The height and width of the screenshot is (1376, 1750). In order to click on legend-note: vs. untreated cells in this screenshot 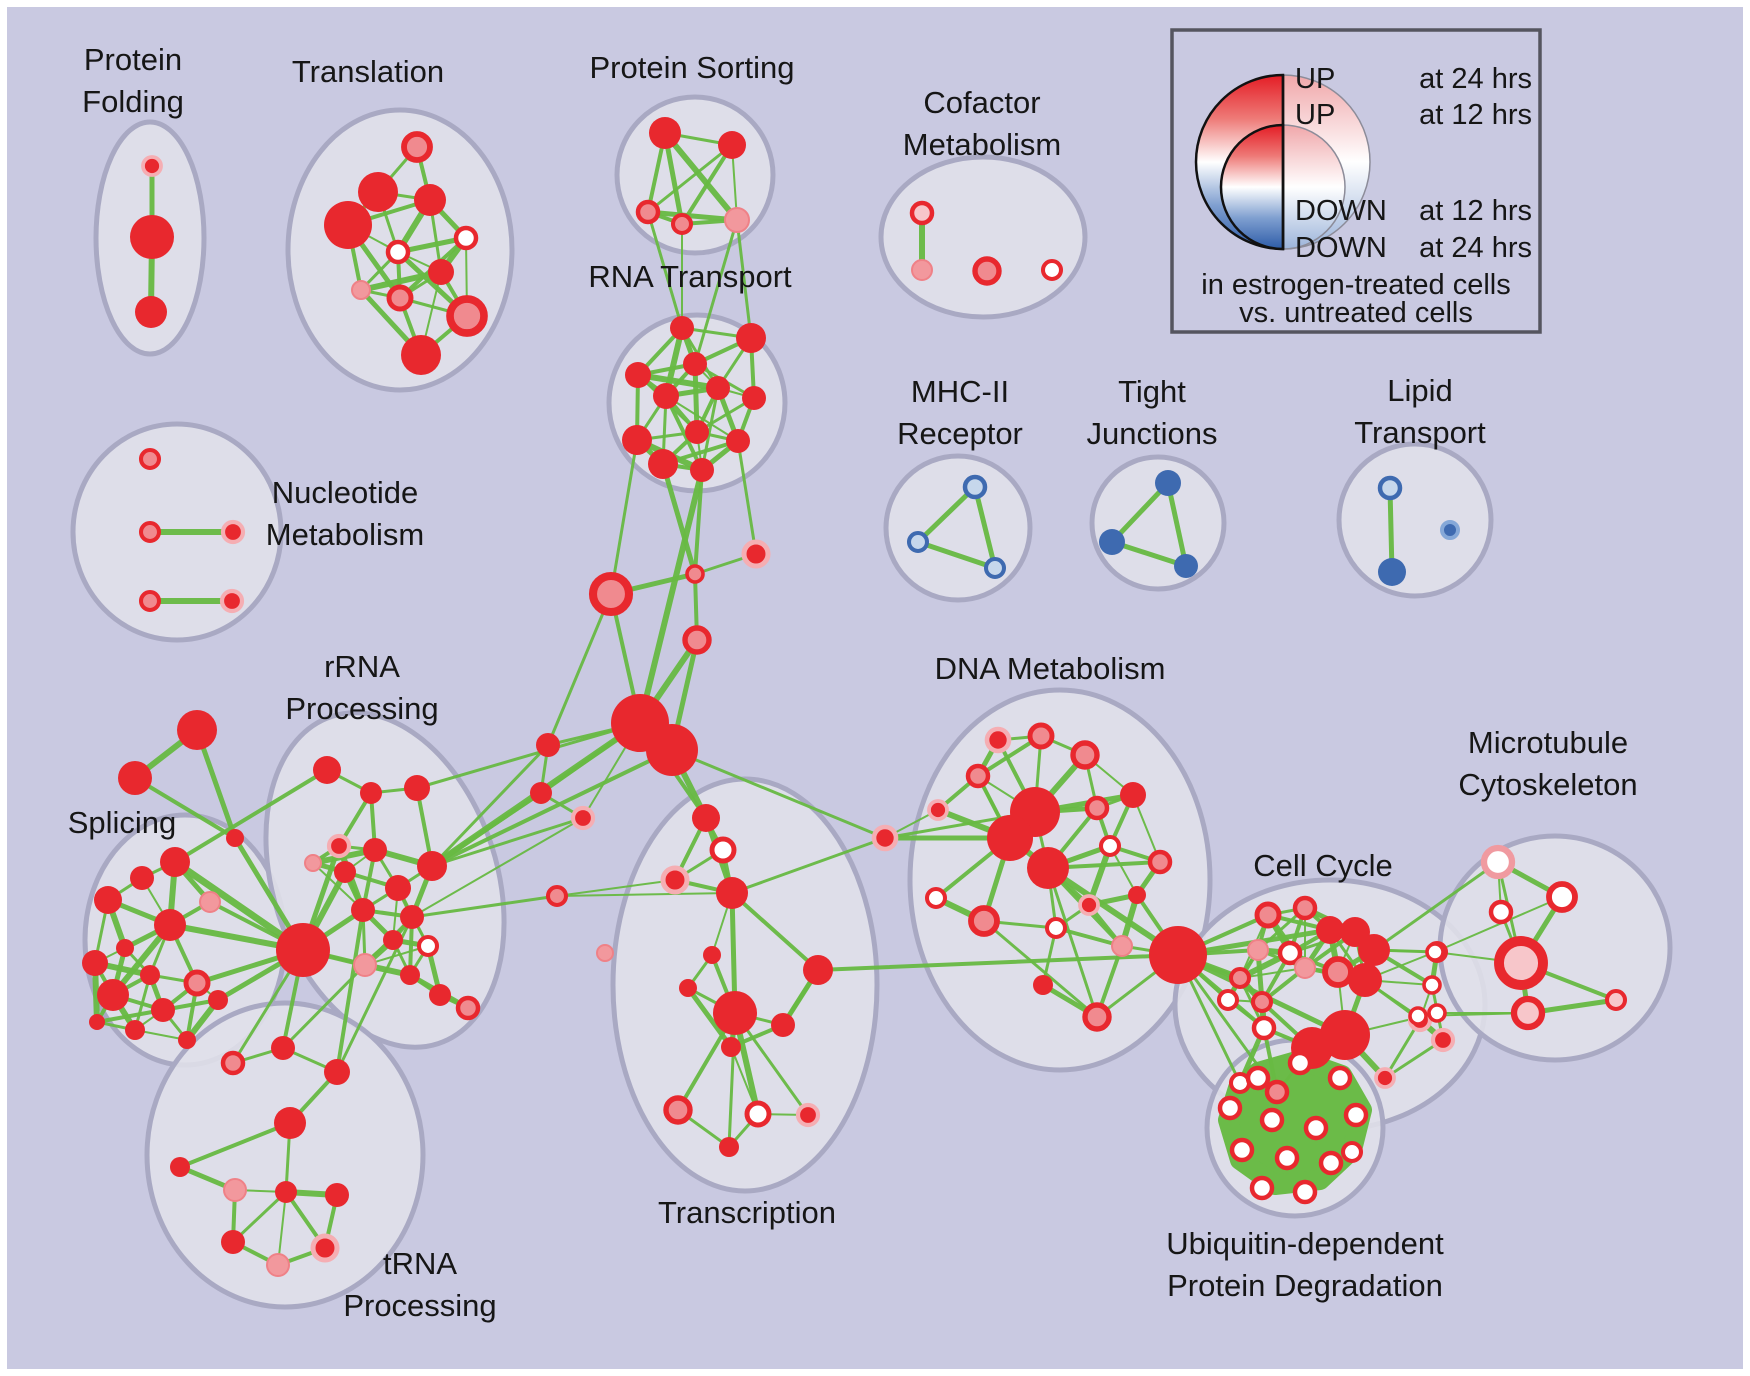, I will do `click(1356, 313)`.